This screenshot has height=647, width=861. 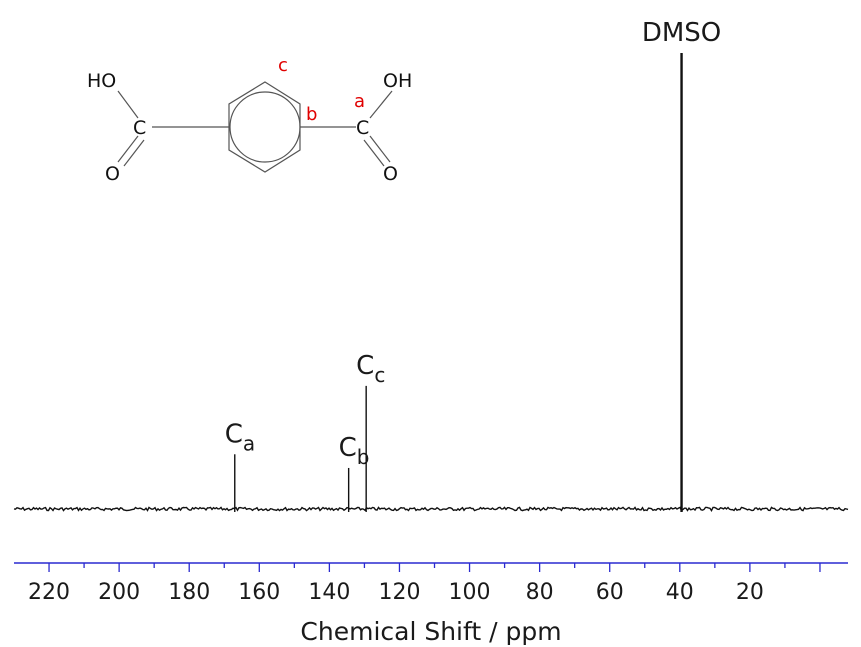 I want to click on benzene-ring, so click(x=264, y=127).